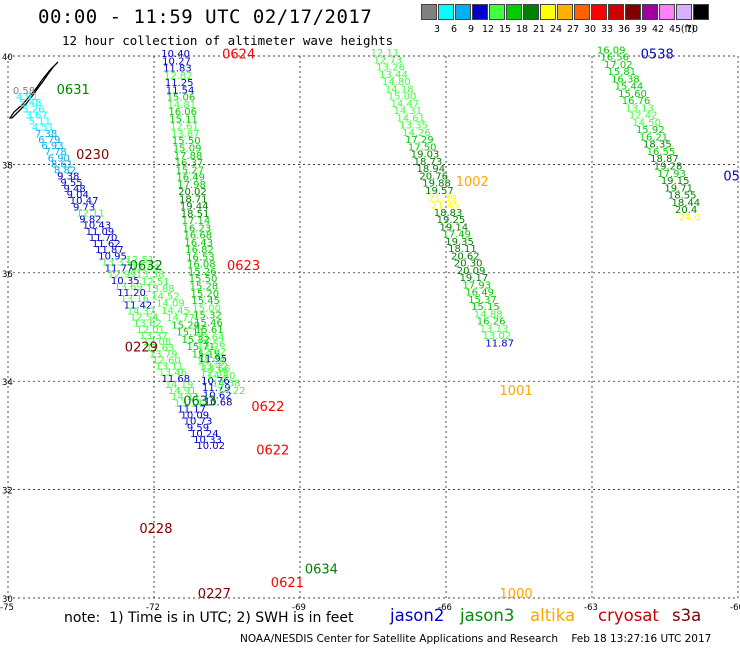 This screenshot has height=650, width=740. What do you see at coordinates (639, 108) in the screenshot?
I see `wave-height-value: 13.13` at bounding box center [639, 108].